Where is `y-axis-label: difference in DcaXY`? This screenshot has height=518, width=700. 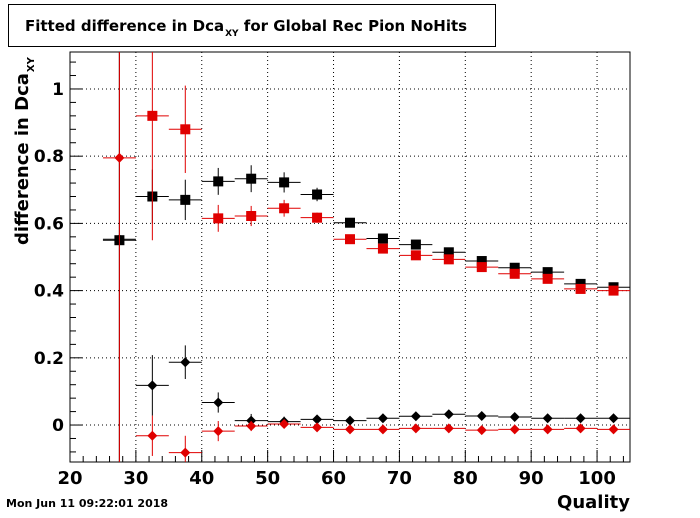 y-axis-label: difference in DcaXY is located at coordinates (24, 151).